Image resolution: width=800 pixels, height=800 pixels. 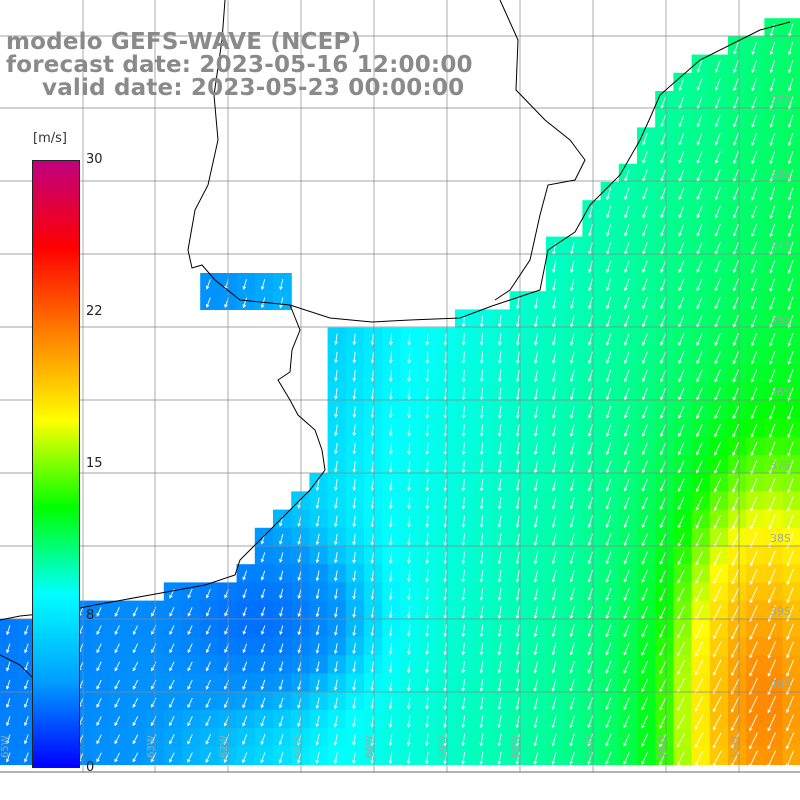 What do you see at coordinates (774, 737) in the screenshot?
I see `wind-cell` at bounding box center [774, 737].